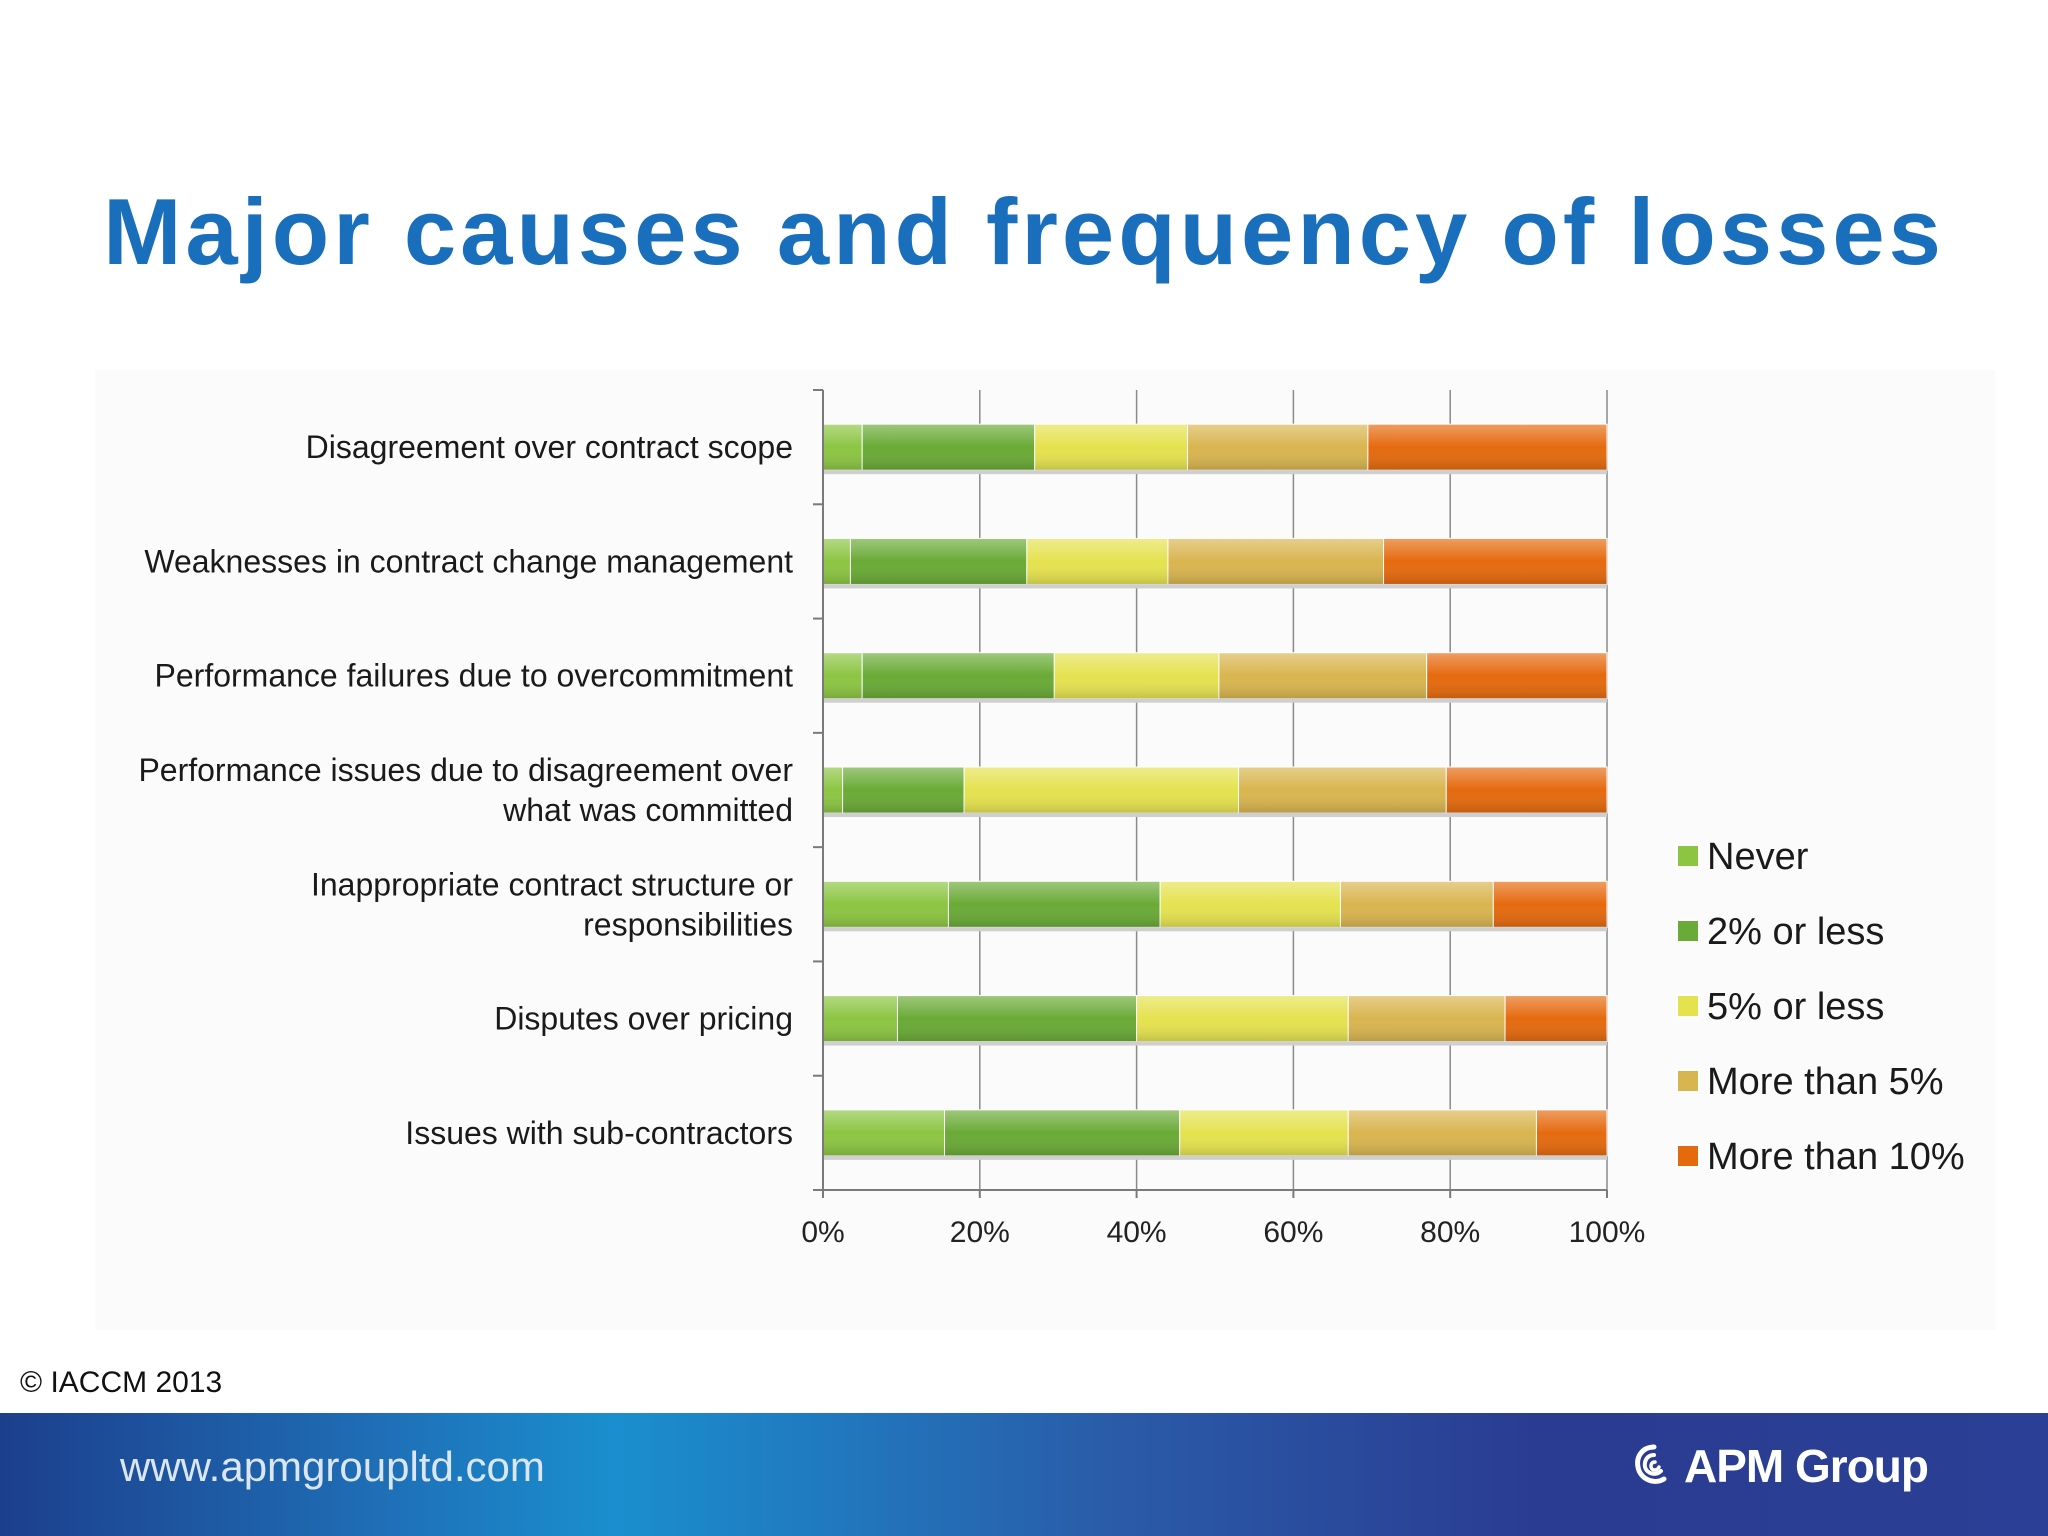 This screenshot has width=2048, height=1536. Describe the element at coordinates (1607, 1232) in the screenshot. I see `x-tick-label: 100%` at that location.